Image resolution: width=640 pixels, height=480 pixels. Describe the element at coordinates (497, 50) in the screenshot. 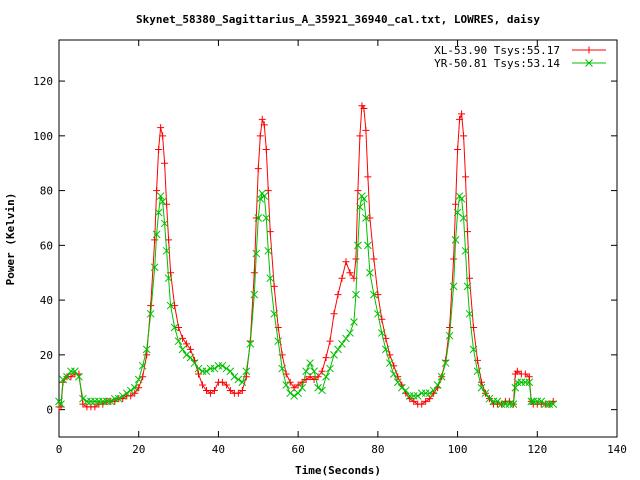

I see `legend-label: XL-53.90 Tsys:55.17` at that location.